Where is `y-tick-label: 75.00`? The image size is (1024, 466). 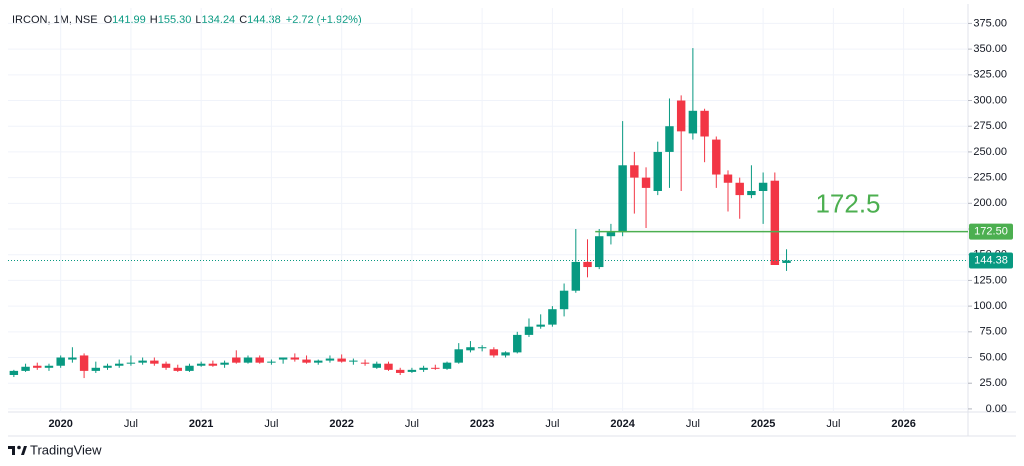
y-tick-label: 75.00 is located at coordinates (993, 332).